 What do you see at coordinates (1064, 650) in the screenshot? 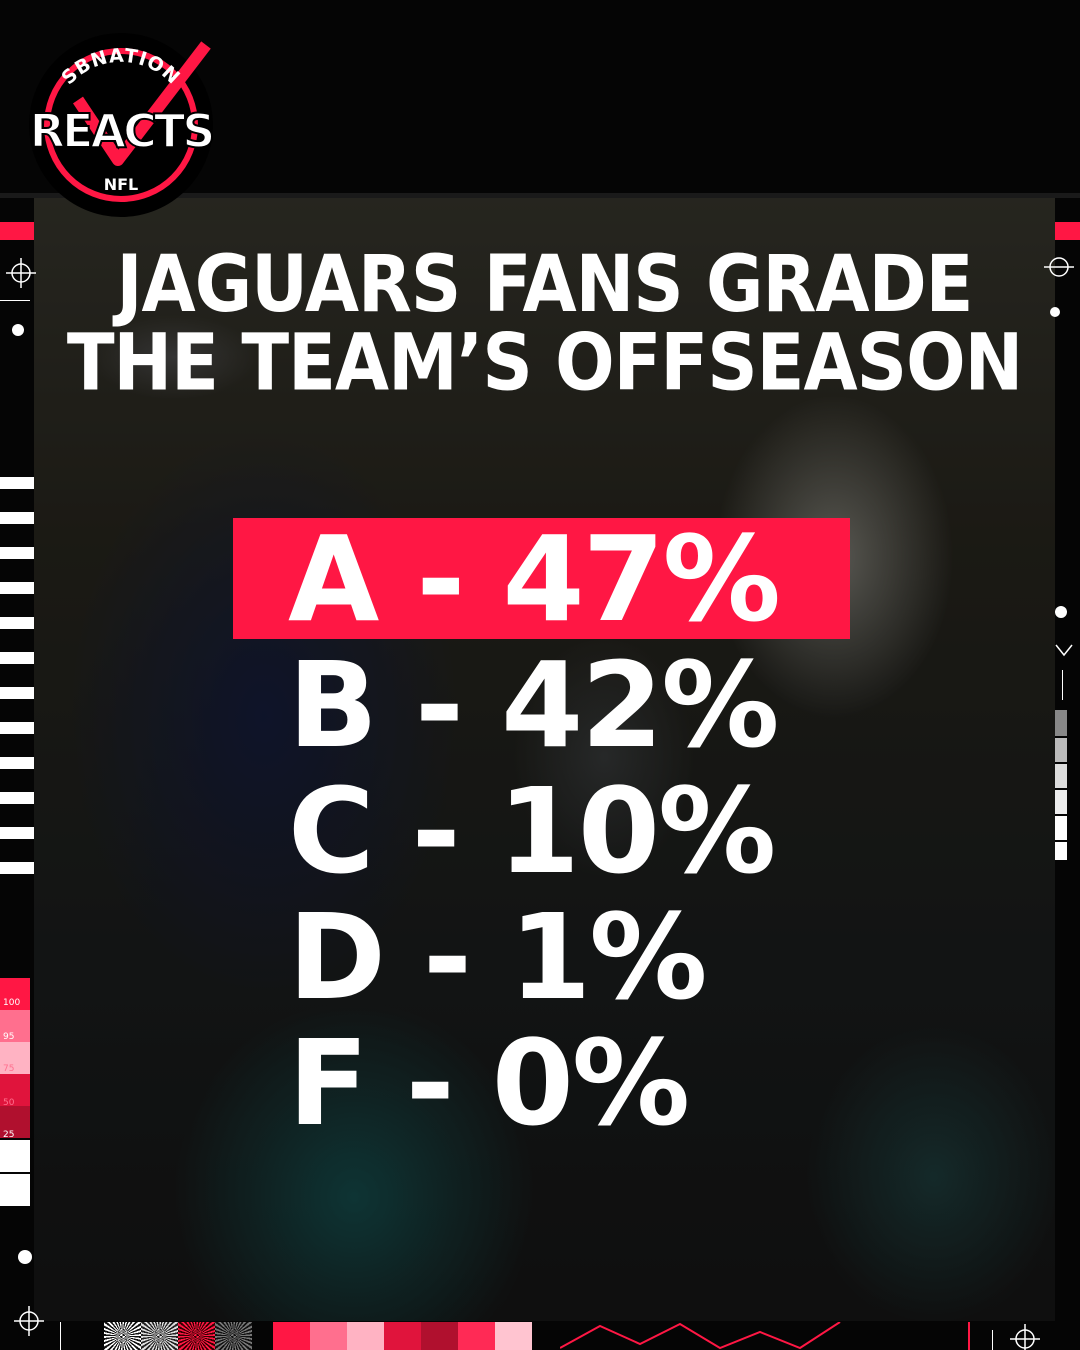
I see `chevron-down-icon` at bounding box center [1064, 650].